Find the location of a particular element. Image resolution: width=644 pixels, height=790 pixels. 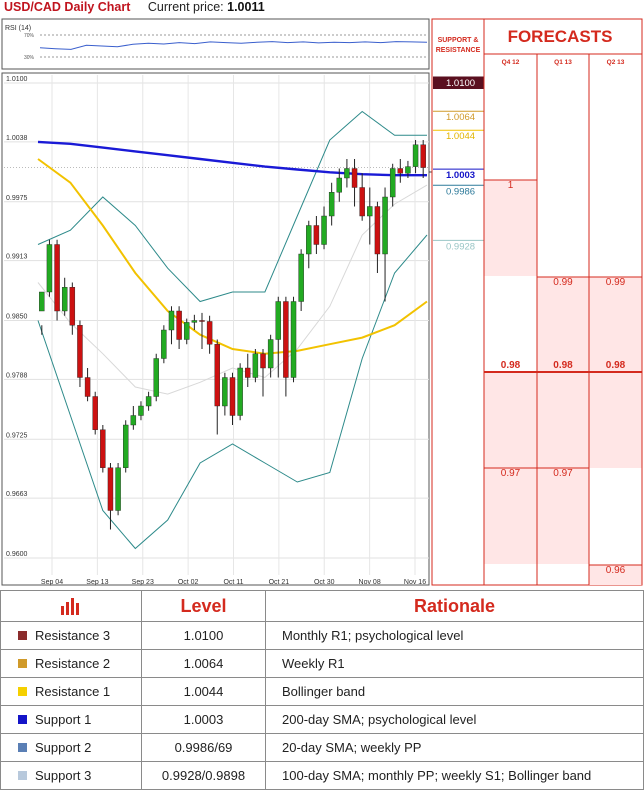

row-level: 1.0003 is located at coordinates (203, 719).